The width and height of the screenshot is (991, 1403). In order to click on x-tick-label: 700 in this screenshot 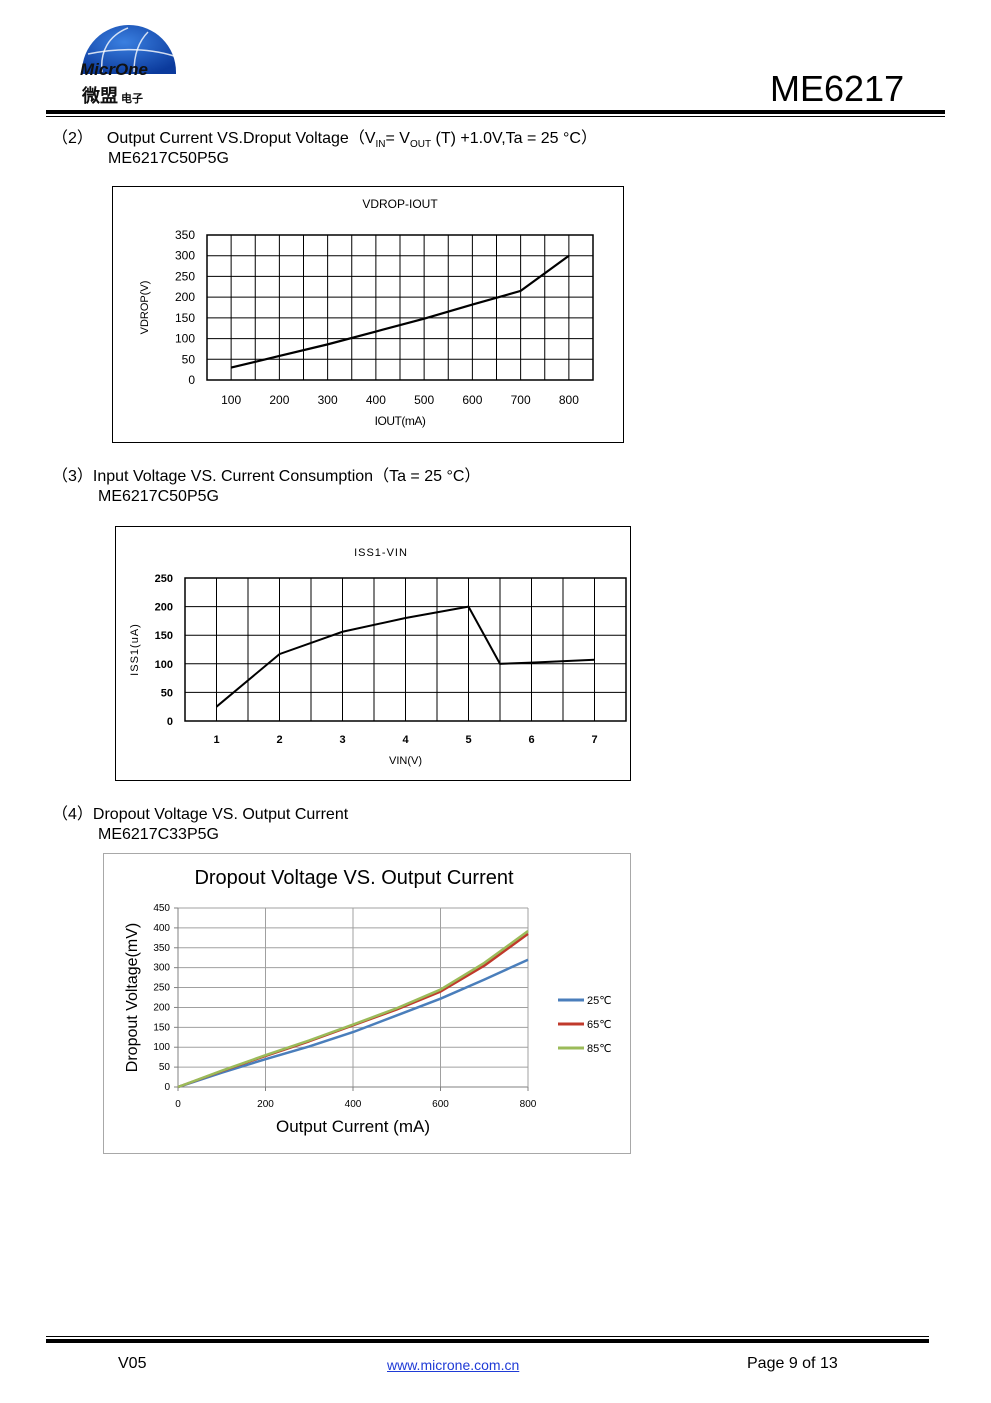, I will do `click(521, 400)`.